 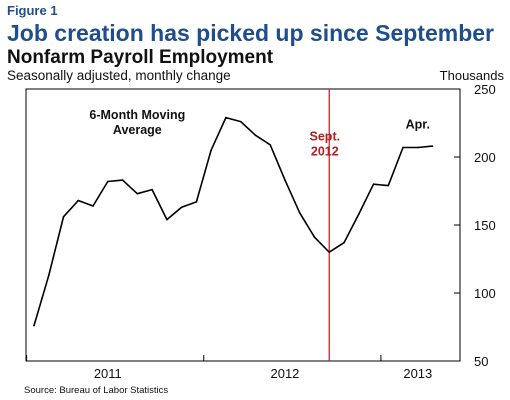 I want to click on chart-subtitle: Nonfarm Payroll Employment, so click(x=140, y=57).